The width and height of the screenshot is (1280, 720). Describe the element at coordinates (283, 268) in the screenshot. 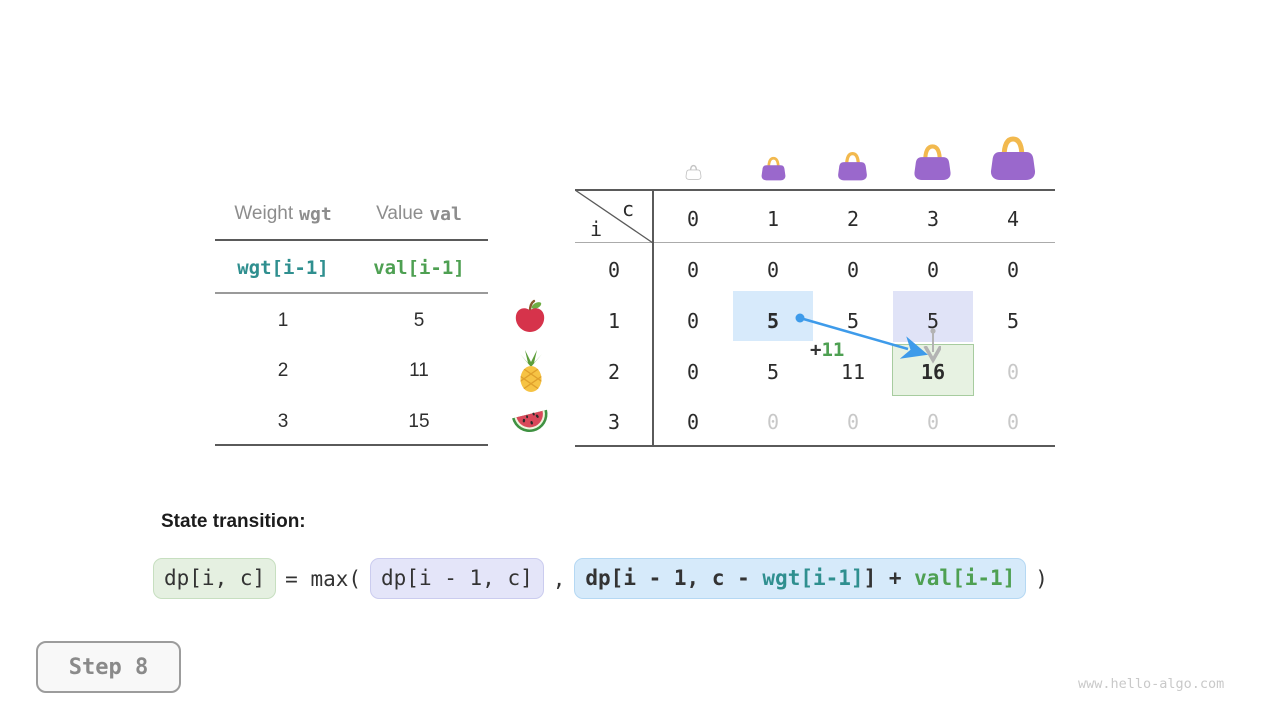

I see `wgt-code-cell: wgt[i-1]` at that location.